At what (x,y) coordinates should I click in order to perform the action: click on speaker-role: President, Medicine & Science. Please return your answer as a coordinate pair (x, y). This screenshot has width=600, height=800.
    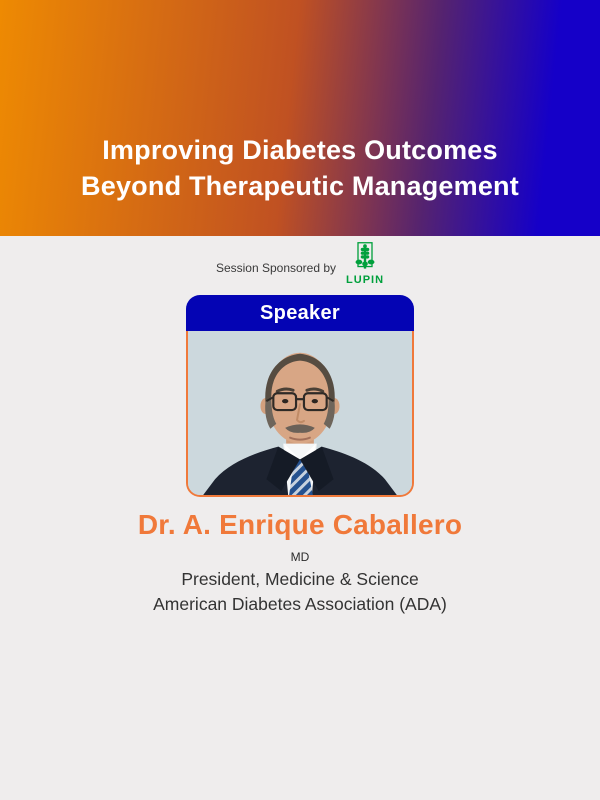
    Looking at the image, I should click on (300, 579).